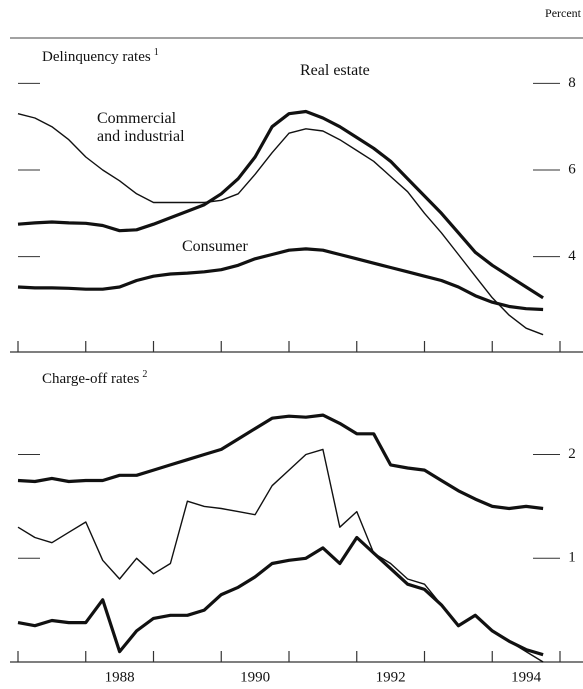  Describe the element at coordinates (335, 70) in the screenshot. I see `series-label: Real estate` at that location.